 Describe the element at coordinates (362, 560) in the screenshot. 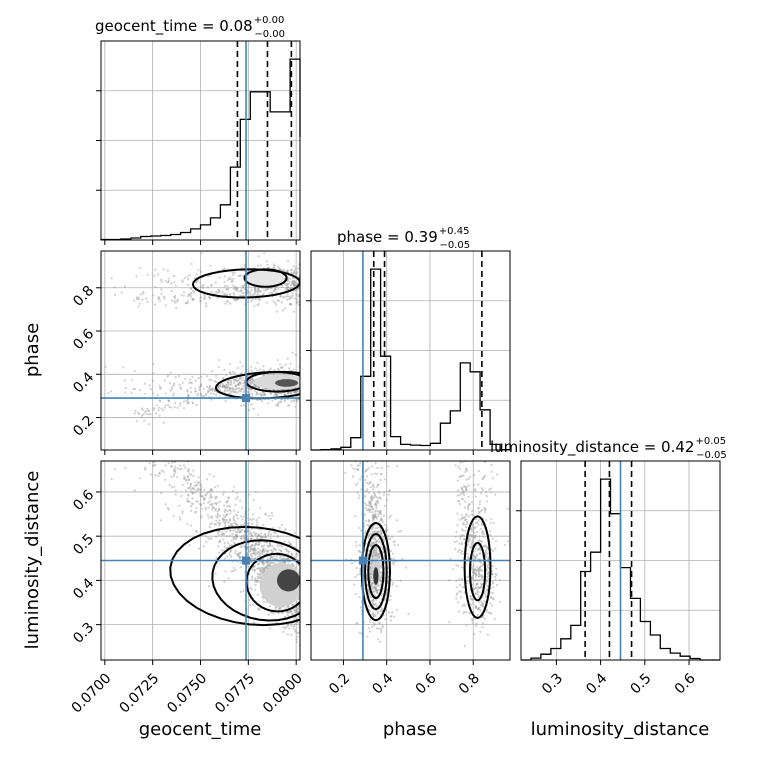

I see `truth-marker` at that location.